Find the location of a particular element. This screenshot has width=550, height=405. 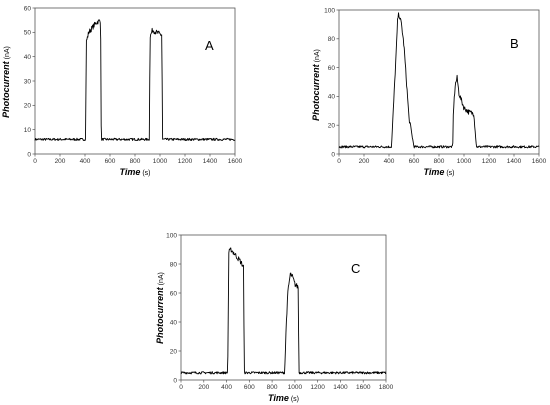

panel-label: A is located at coordinates (209, 45).